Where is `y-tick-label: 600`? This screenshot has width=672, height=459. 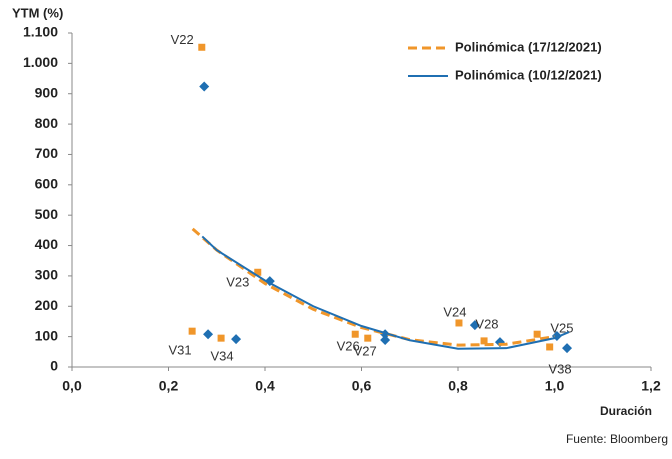
y-tick-label: 600 is located at coordinates (47, 184).